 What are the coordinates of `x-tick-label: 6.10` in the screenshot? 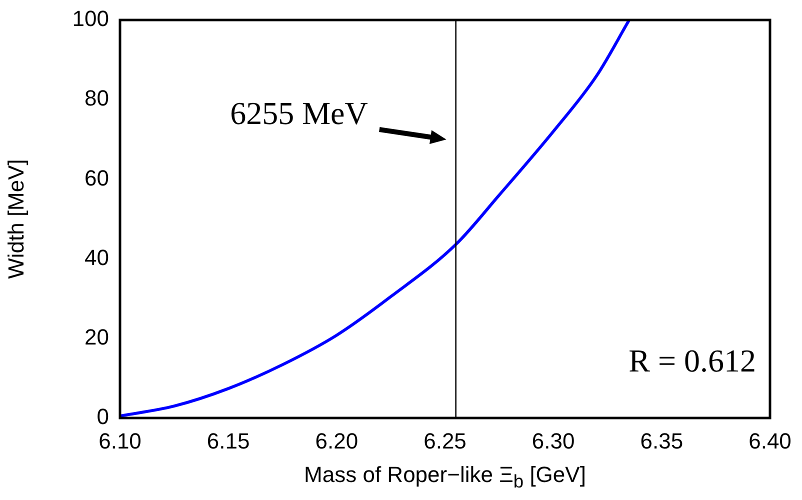 It's located at (120, 441).